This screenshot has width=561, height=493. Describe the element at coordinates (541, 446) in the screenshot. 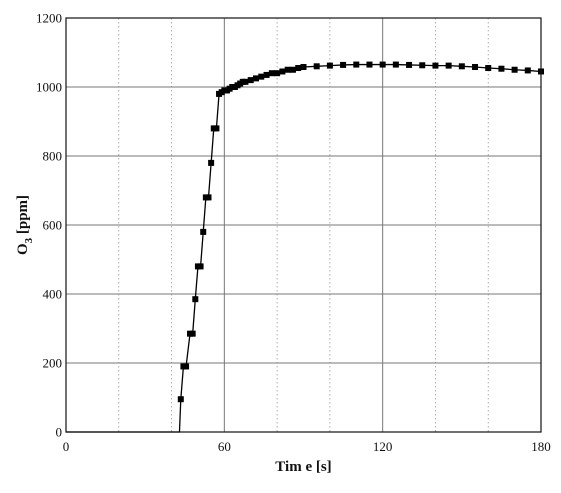

I see `x-tick-label: 180` at that location.